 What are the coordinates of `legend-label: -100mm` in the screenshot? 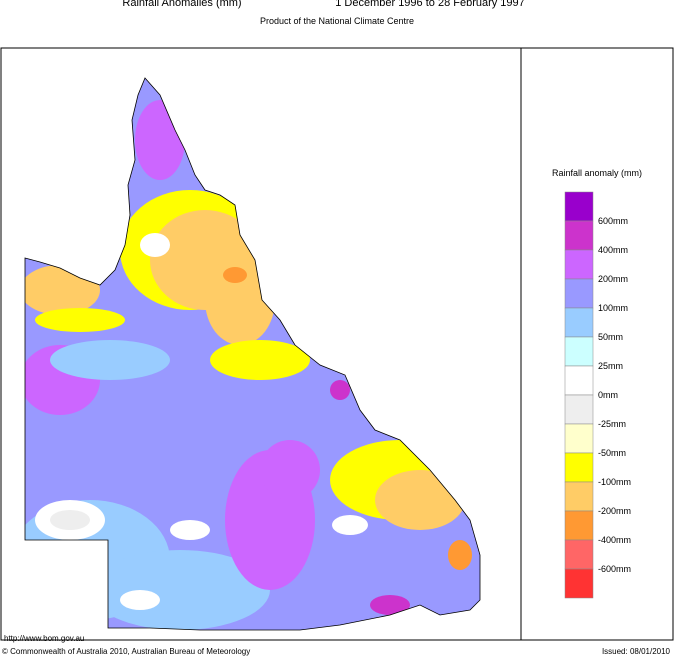 It's located at (614, 482).